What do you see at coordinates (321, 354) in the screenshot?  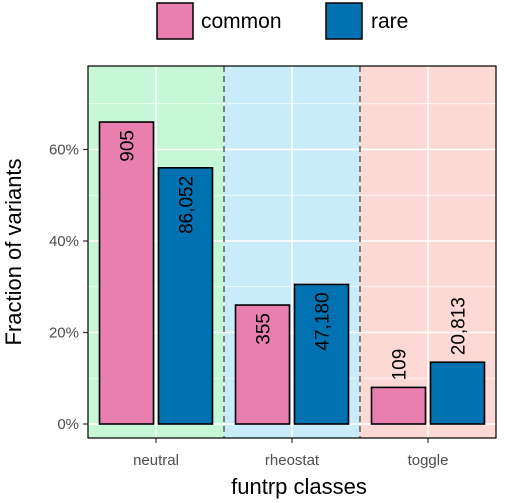 I see `bar-rare-rheostat` at bounding box center [321, 354].